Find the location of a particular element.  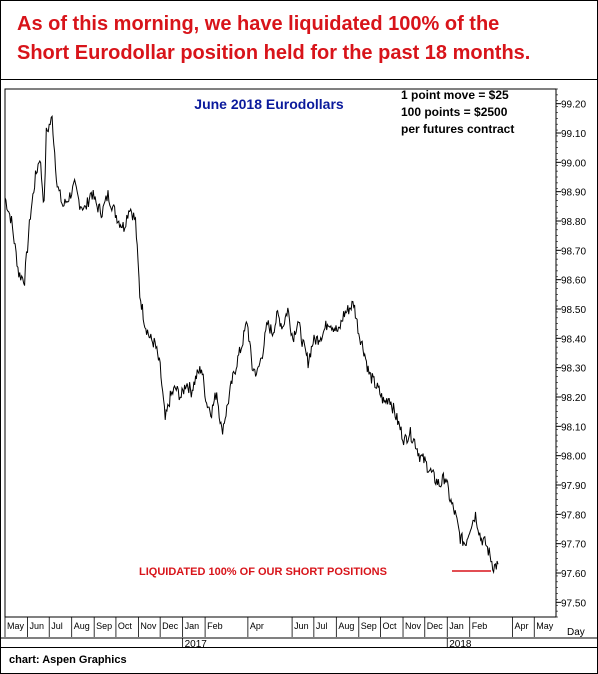

y-tick-label: 97.90 is located at coordinates (573, 486).